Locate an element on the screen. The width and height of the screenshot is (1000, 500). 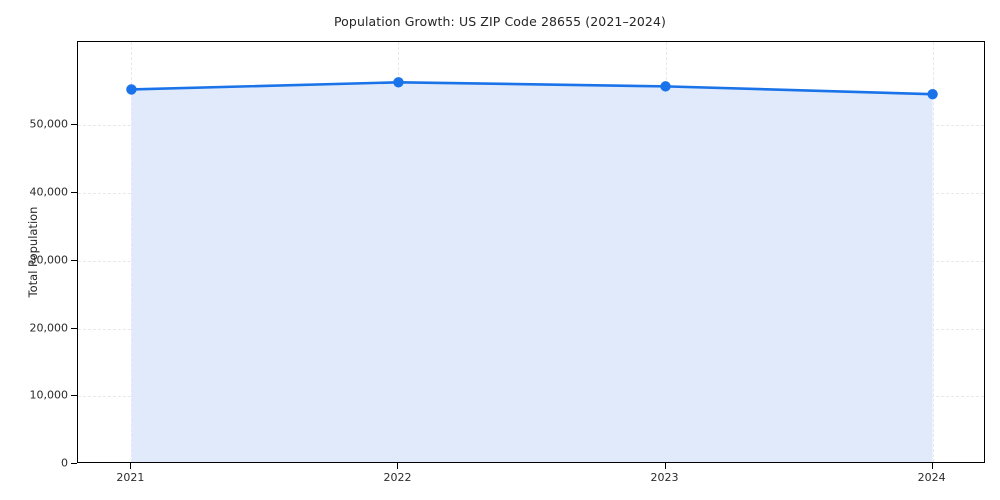
x-axis-tick-label-1: 2022 is located at coordinates (397, 477).